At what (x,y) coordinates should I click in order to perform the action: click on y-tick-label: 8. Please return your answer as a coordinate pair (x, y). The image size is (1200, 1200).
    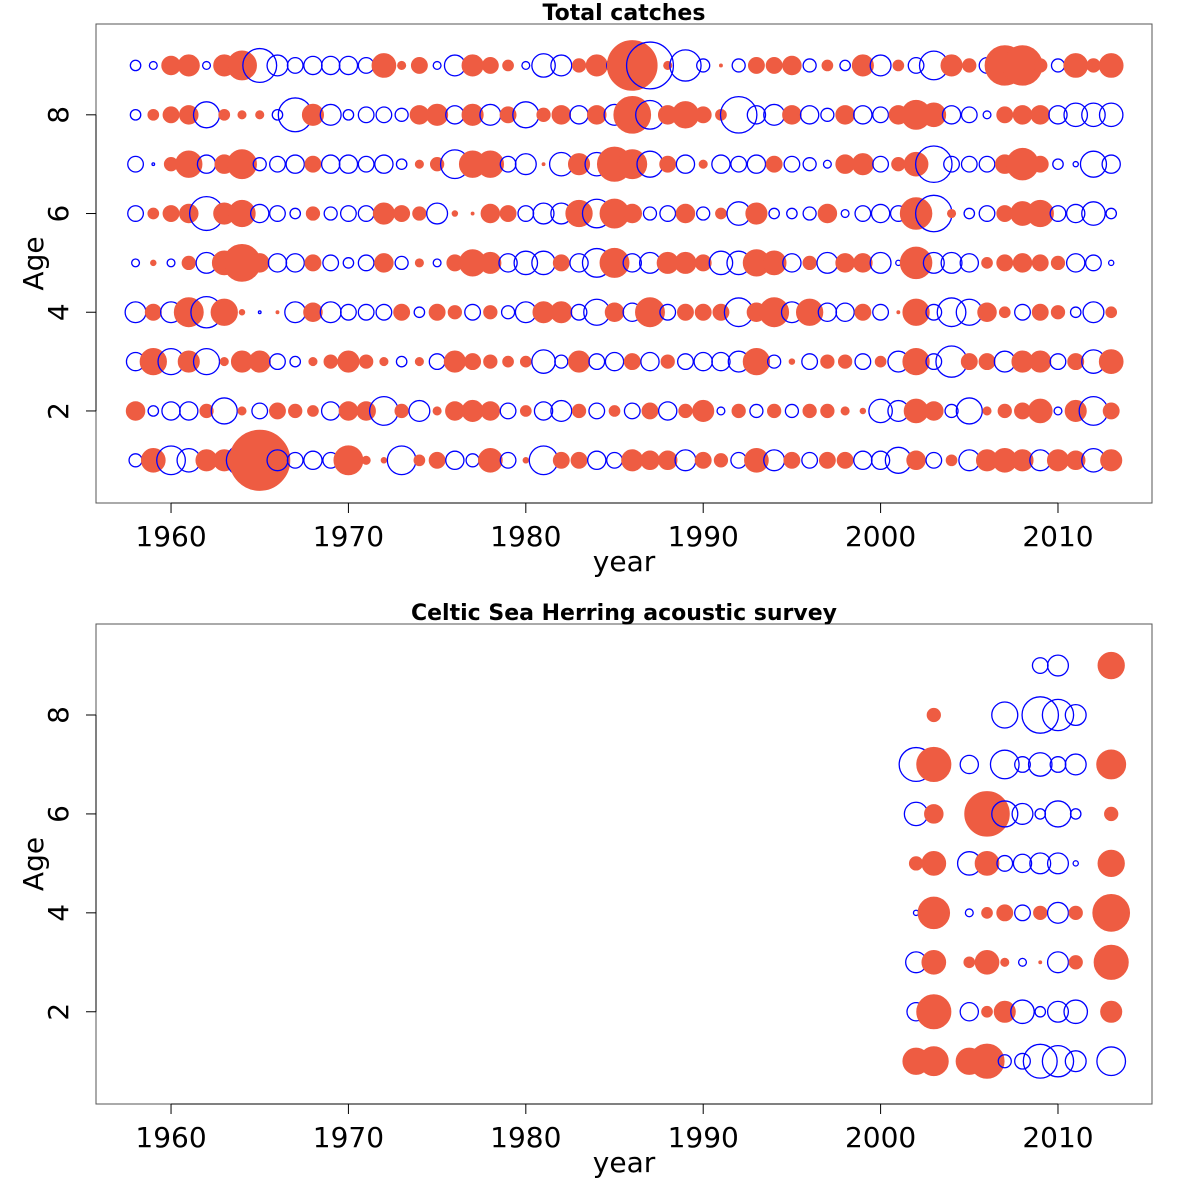
    Looking at the image, I should click on (58, 115).